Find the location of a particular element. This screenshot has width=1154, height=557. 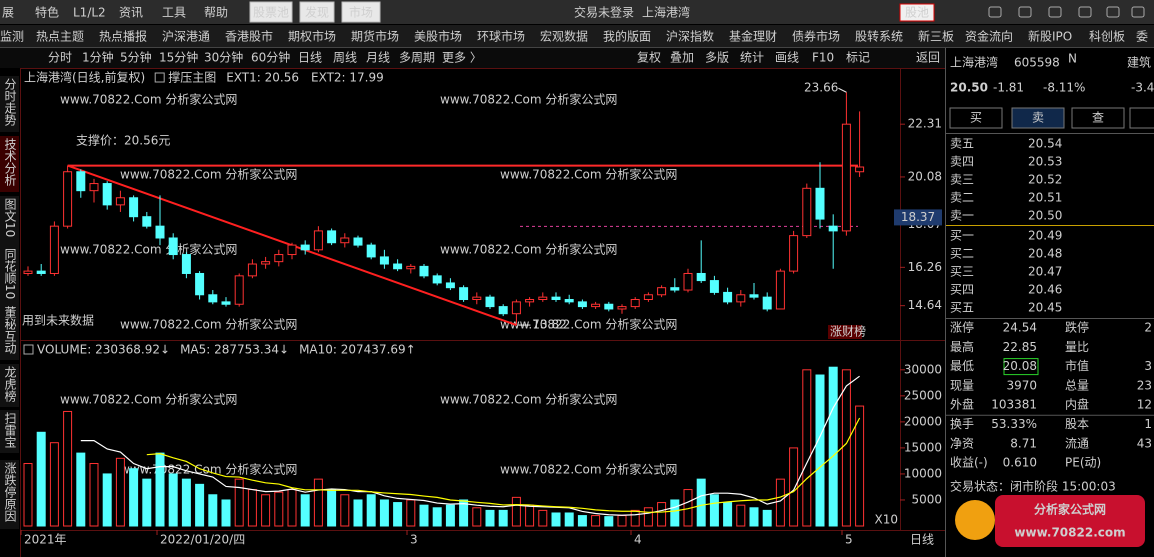

side-tab: 董秘互动 is located at coordinates (10, 330).